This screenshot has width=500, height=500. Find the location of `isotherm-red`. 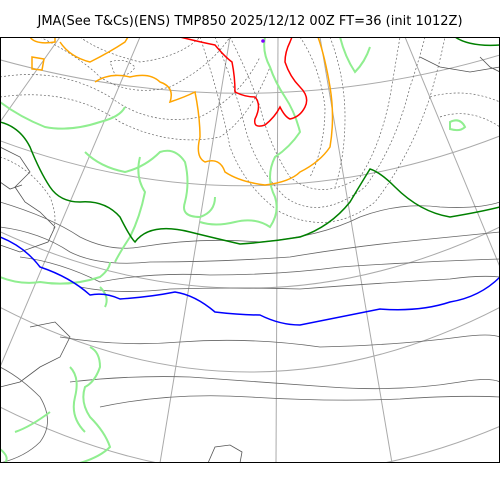

isotherm-red is located at coordinates (243, 82).